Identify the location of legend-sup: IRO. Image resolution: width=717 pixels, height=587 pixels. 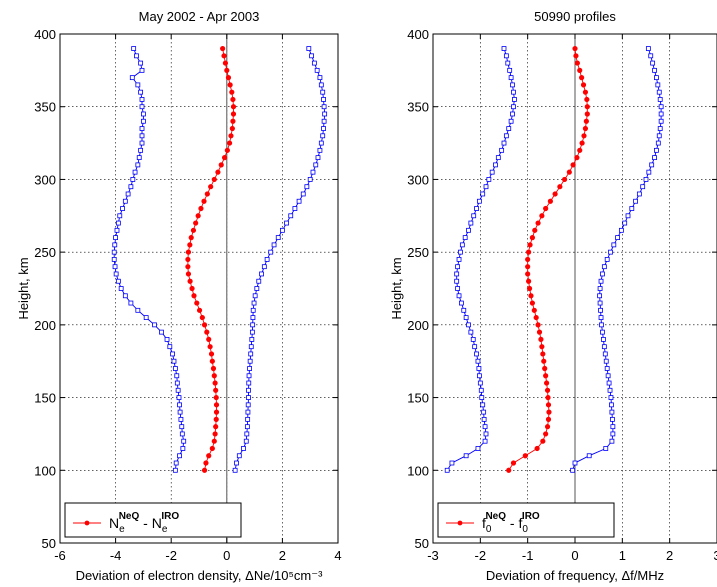
(170, 516).